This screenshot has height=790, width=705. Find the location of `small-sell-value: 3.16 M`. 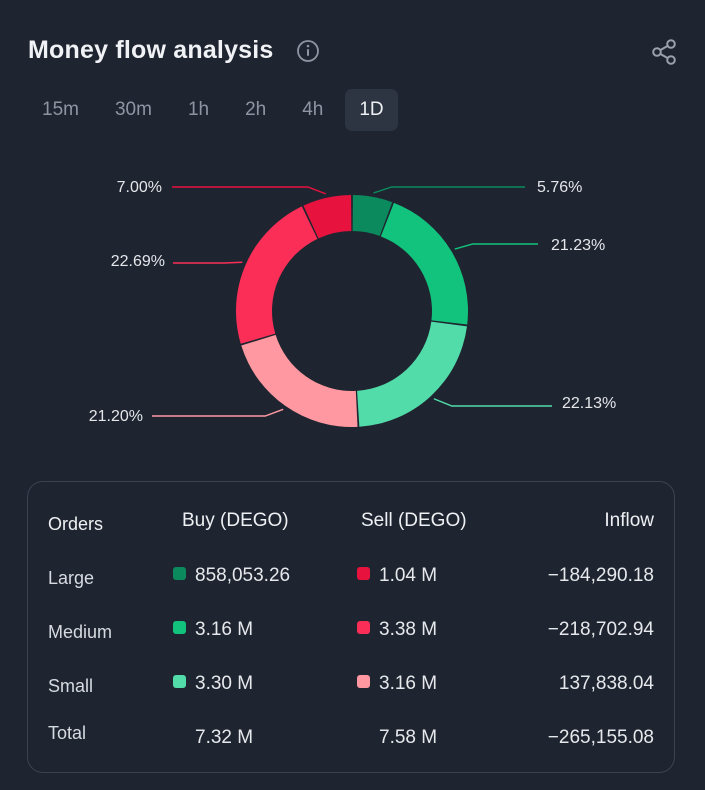

small-sell-value: 3.16 M is located at coordinates (397, 684).